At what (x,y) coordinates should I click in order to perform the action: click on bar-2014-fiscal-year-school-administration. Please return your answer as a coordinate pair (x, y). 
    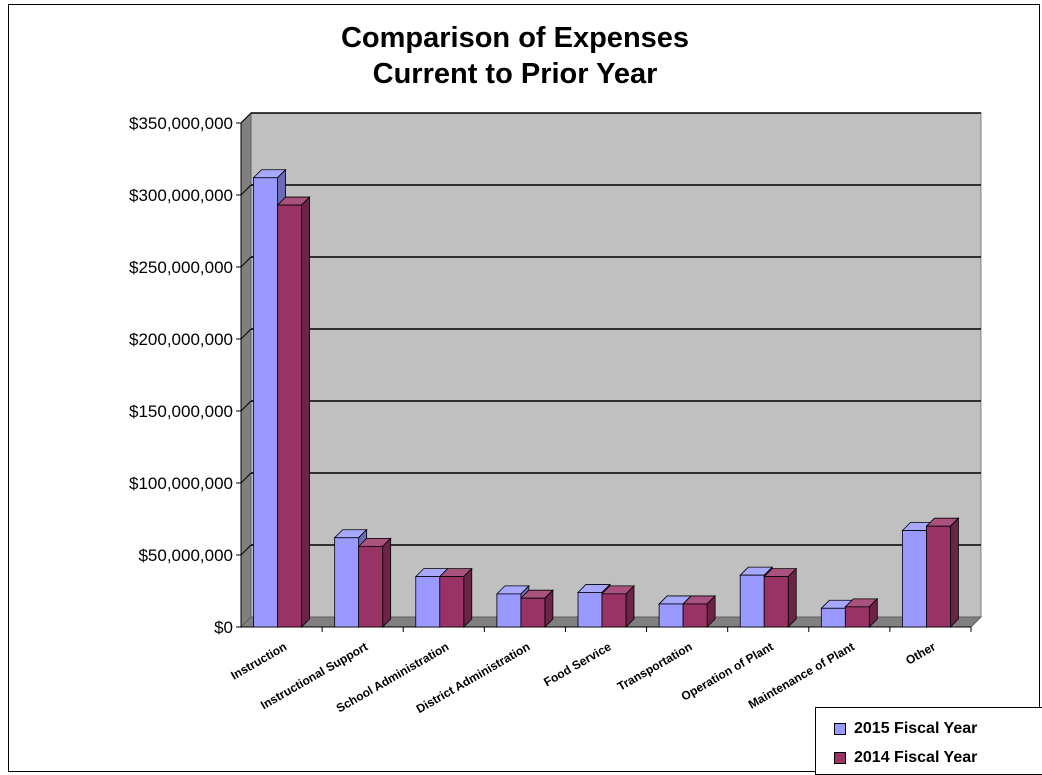
    Looking at the image, I should click on (455, 597).